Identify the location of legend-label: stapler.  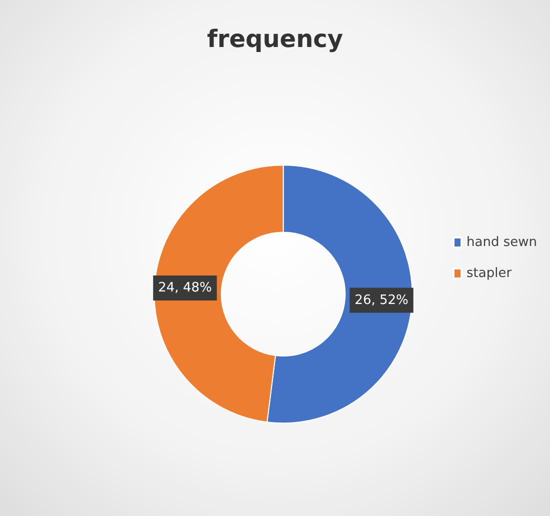
(489, 273).